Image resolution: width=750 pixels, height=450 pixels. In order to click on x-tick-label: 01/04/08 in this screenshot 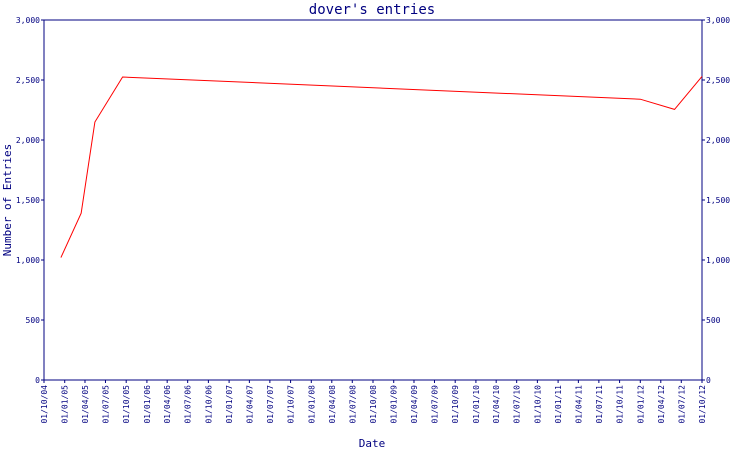, I will do `click(332, 404)`.